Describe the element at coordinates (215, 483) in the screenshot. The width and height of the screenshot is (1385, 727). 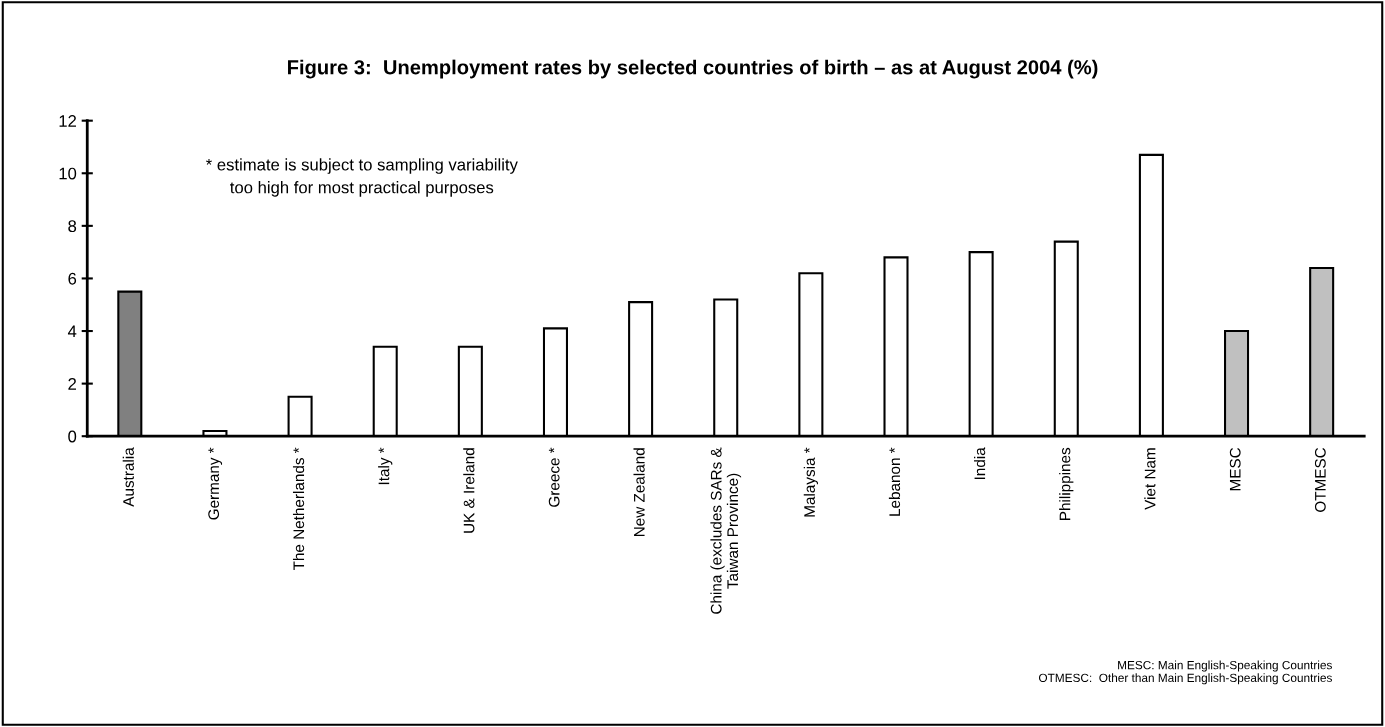
I see `x-tick-label: Germany *` at that location.